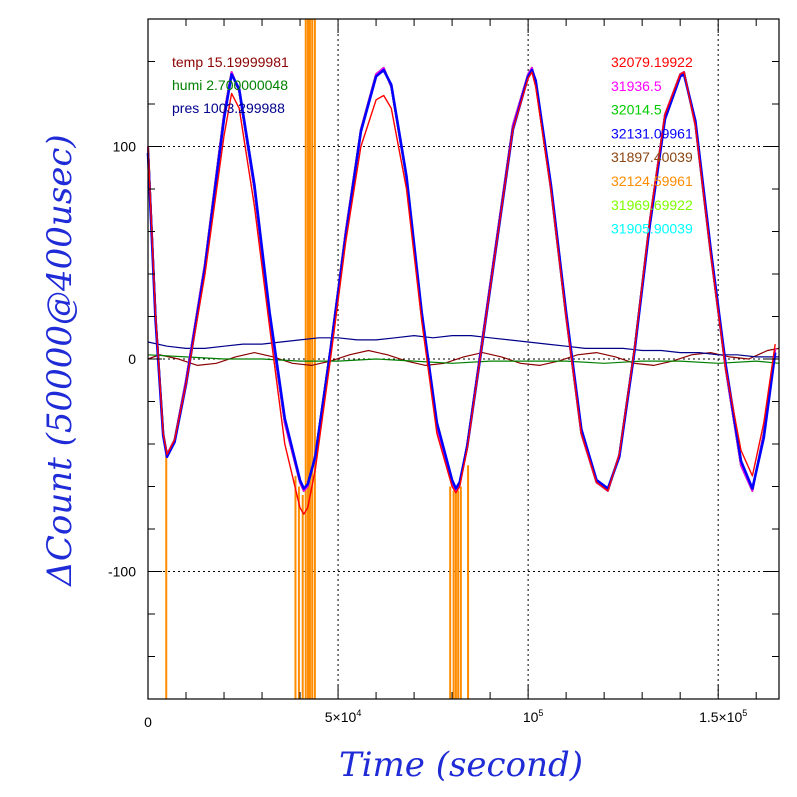 This screenshot has height=797, width=797. I want to click on env-line-humi, so click(463, 359).